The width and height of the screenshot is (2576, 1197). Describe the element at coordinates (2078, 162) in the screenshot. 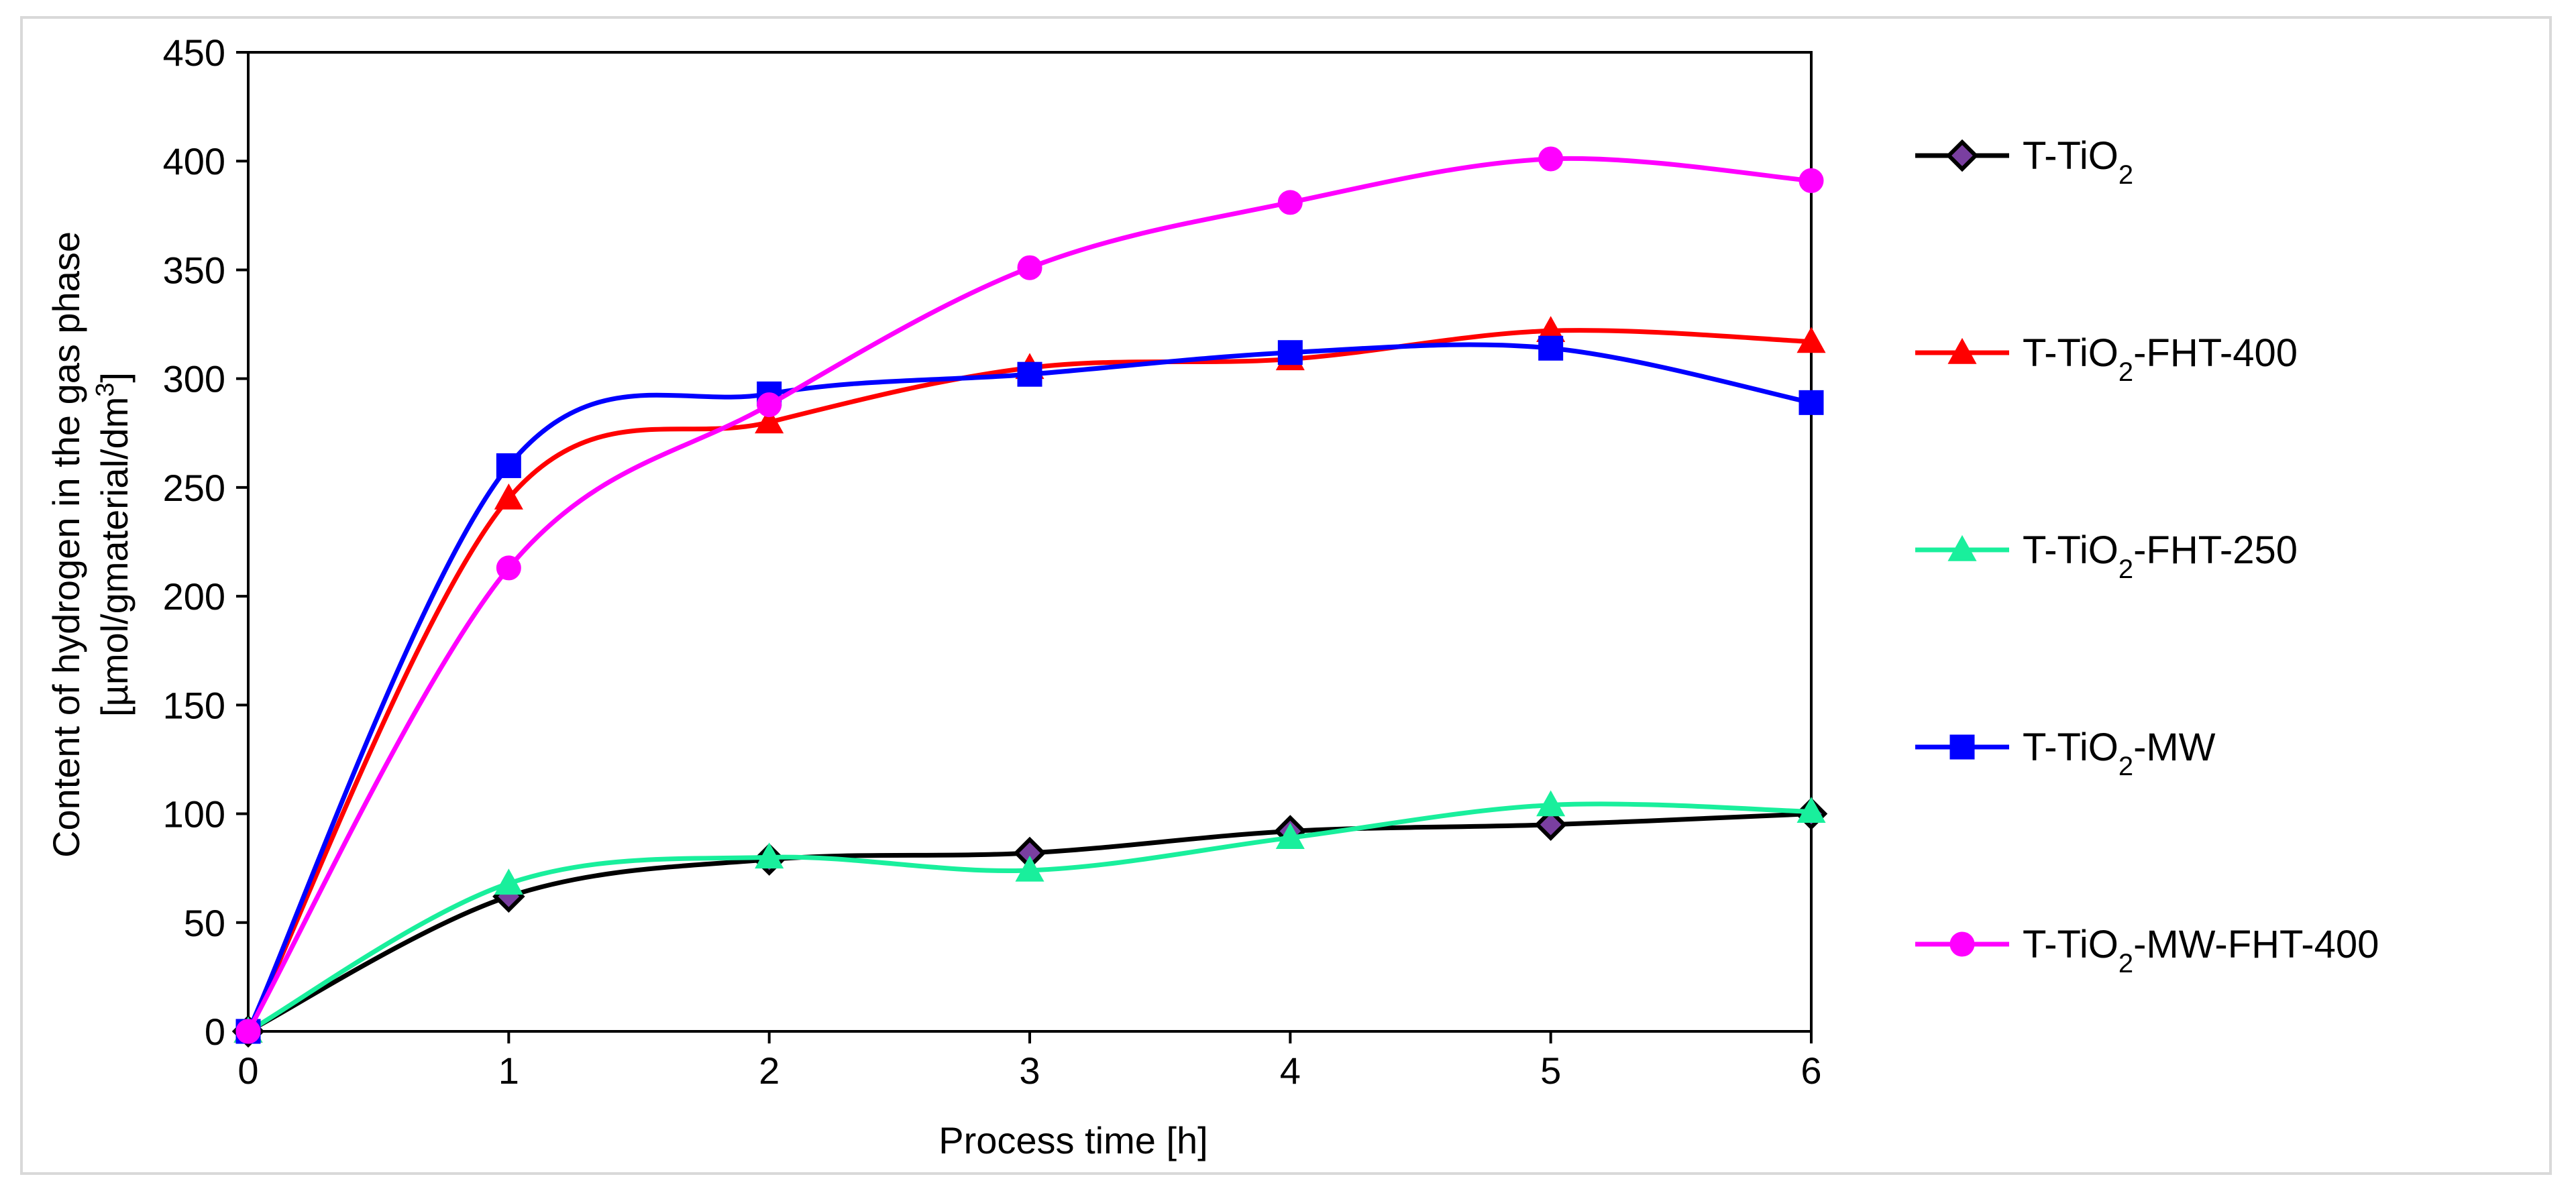

I see `legend-label-ttio2: T-TiO2` at that location.